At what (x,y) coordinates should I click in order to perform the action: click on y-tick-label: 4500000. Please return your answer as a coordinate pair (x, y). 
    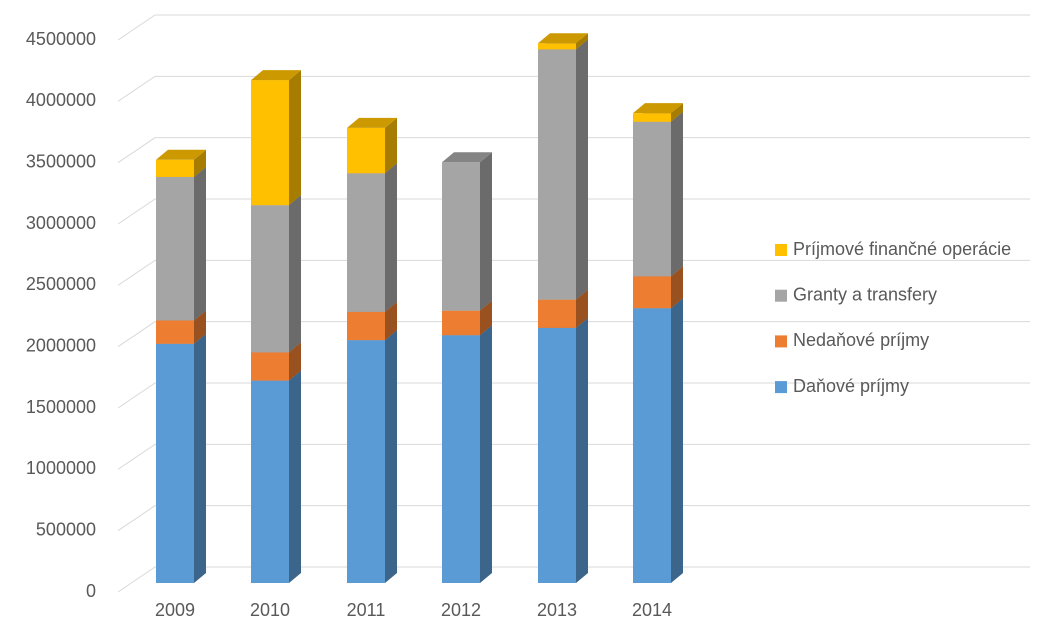
    Looking at the image, I should click on (61, 39).